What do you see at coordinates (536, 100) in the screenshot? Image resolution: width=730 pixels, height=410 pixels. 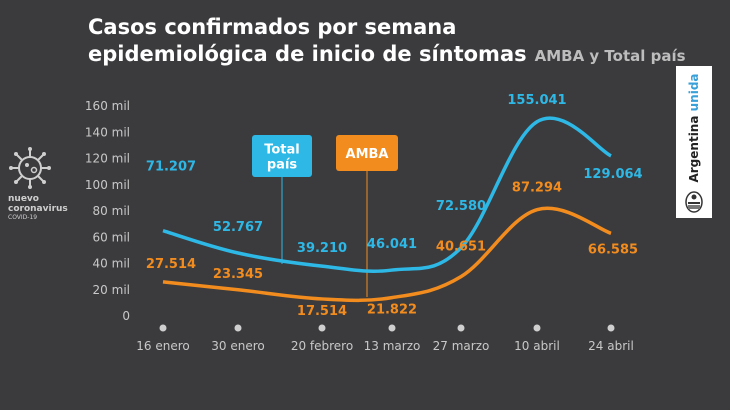 I see `data-label-total: 155.041` at bounding box center [536, 100].